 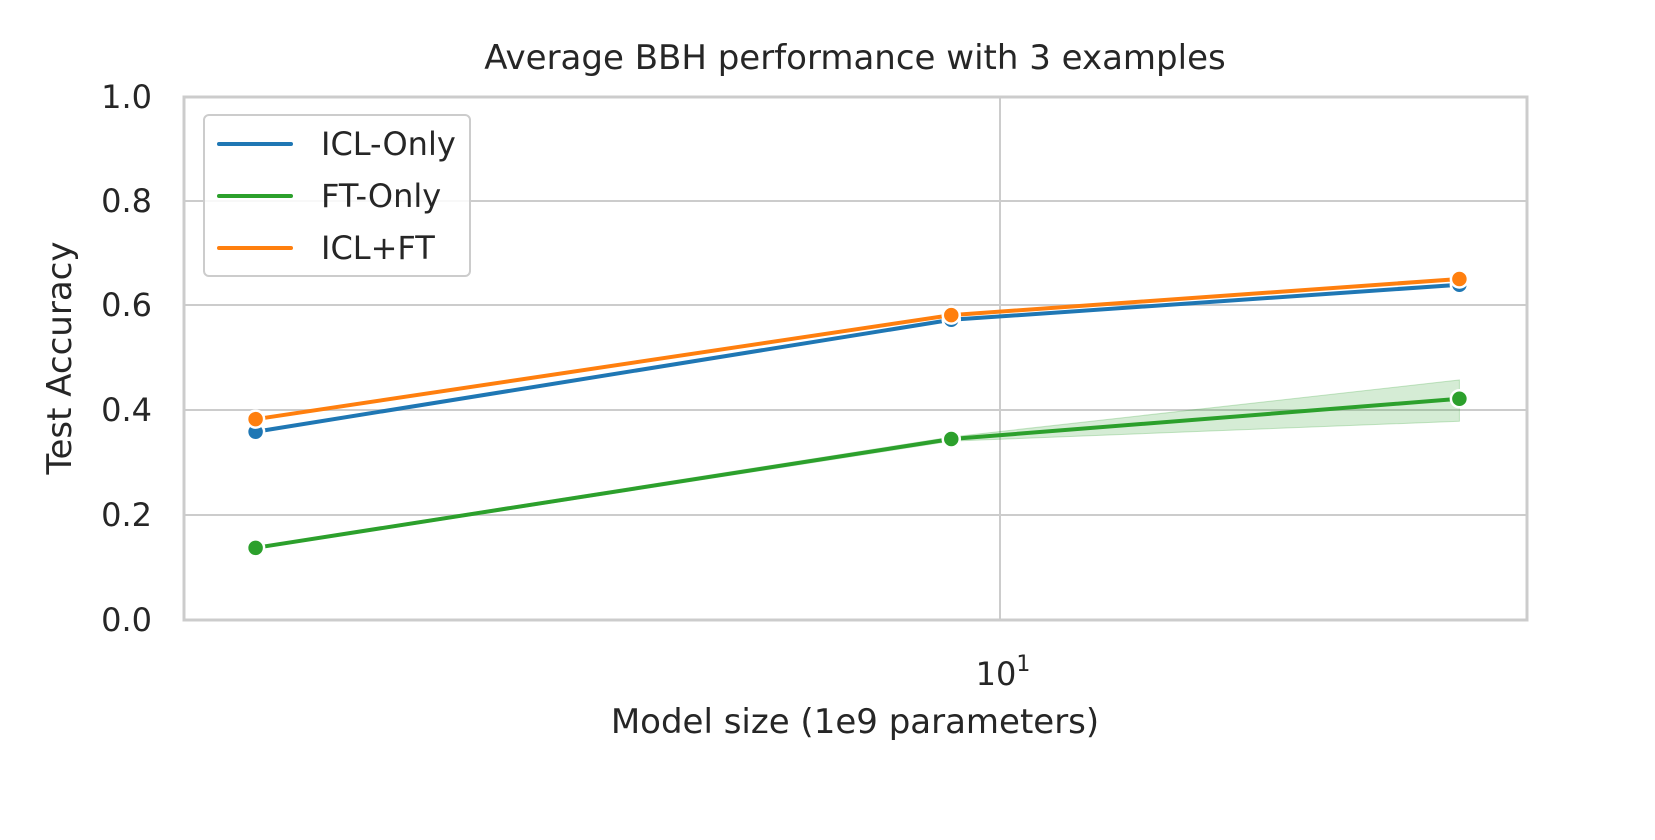 I want to click on y-tick-label: 0.4, so click(x=126, y=410).